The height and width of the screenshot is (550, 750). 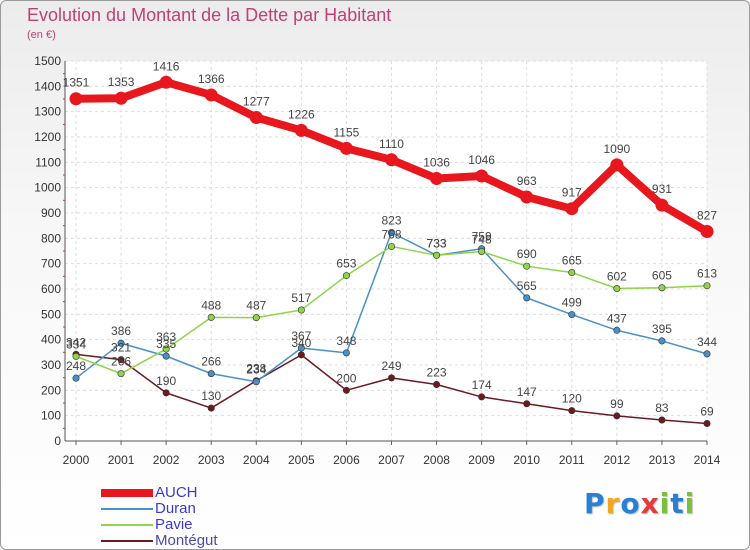 I want to click on data-label-montégut: 200, so click(x=346, y=378).